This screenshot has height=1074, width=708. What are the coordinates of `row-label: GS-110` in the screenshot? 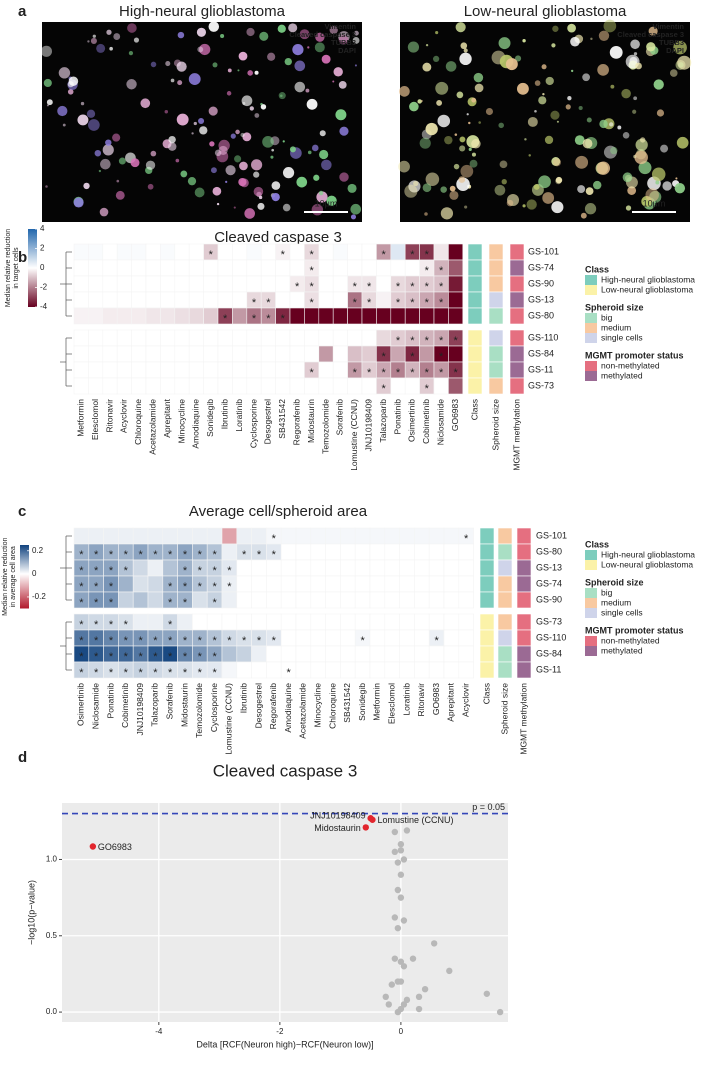 It's located at (543, 337).